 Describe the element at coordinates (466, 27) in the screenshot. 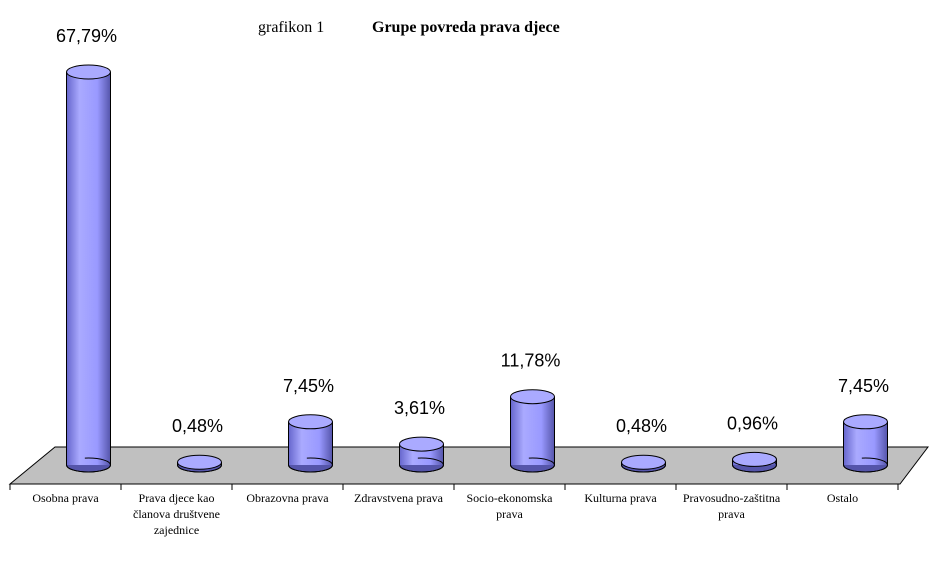

I see `chart-title: Grupe povreda prava djece` at that location.